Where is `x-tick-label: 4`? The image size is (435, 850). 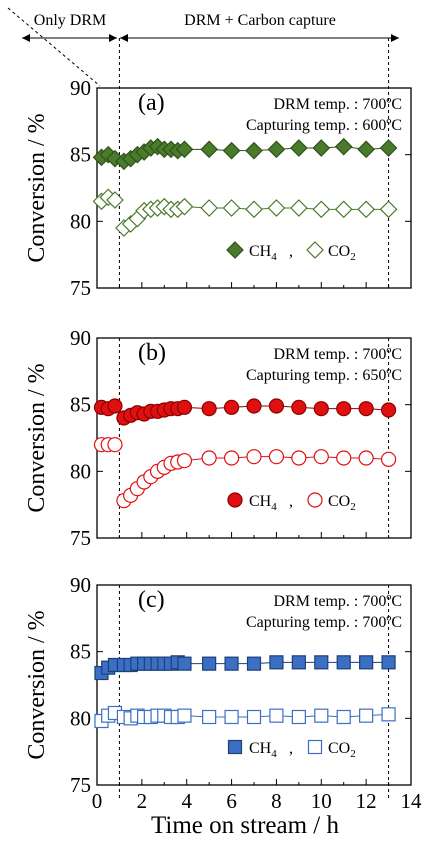 x-tick-label: 4 is located at coordinates (186, 801).